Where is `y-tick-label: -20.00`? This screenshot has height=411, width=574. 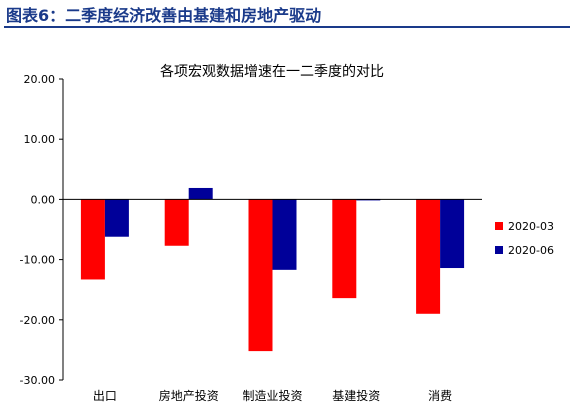
y-tick-label: -20.00 is located at coordinates (37, 320).